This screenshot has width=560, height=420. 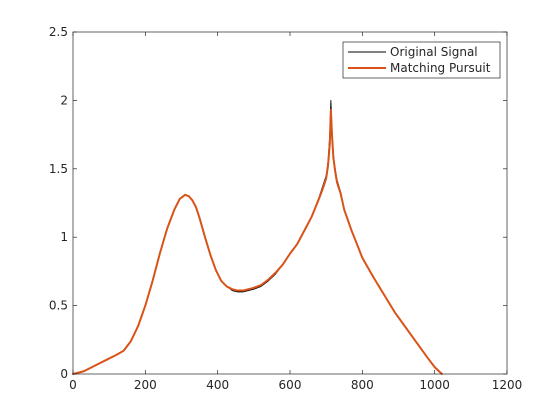 I want to click on x-tick-label: 1000, so click(x=434, y=385).